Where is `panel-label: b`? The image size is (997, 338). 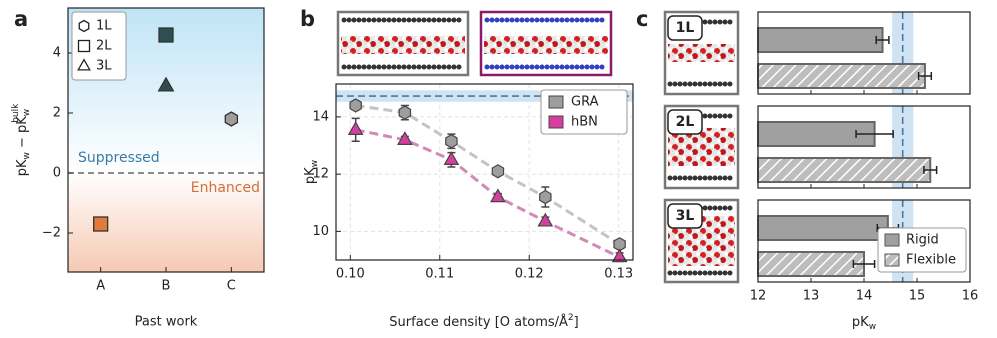
panel-label: b is located at coordinates (307, 19).